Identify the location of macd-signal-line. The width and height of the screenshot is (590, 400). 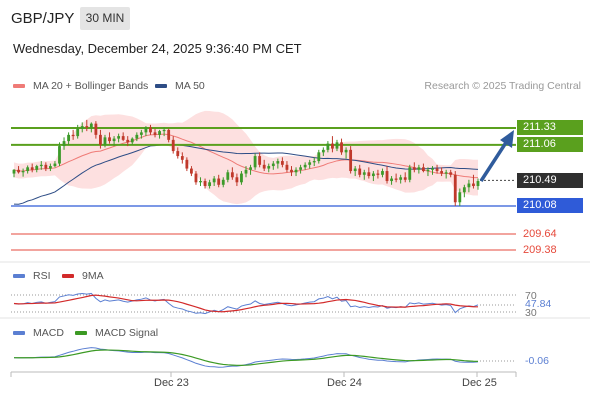
(246, 357).